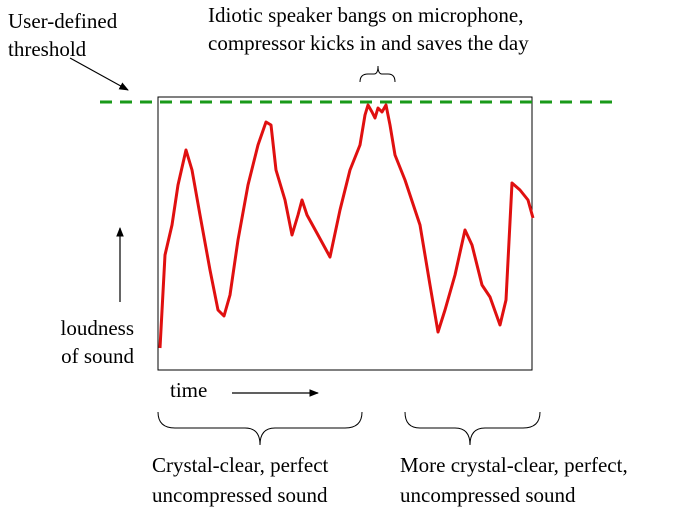  What do you see at coordinates (47, 49) in the screenshot?
I see `threshold-label: threshold` at bounding box center [47, 49].